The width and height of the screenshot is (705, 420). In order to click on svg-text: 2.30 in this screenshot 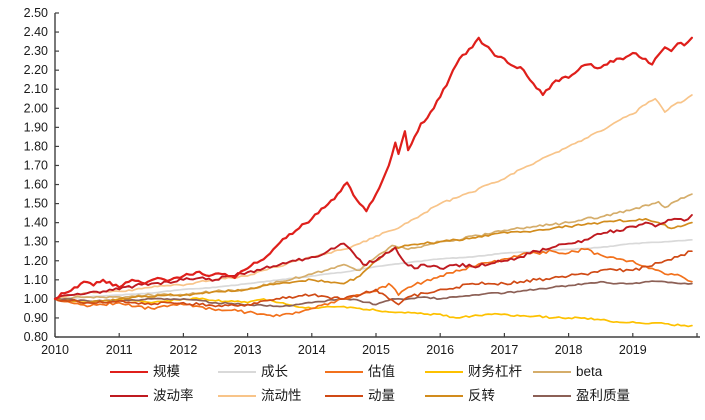, I will do `click(36, 51)`.